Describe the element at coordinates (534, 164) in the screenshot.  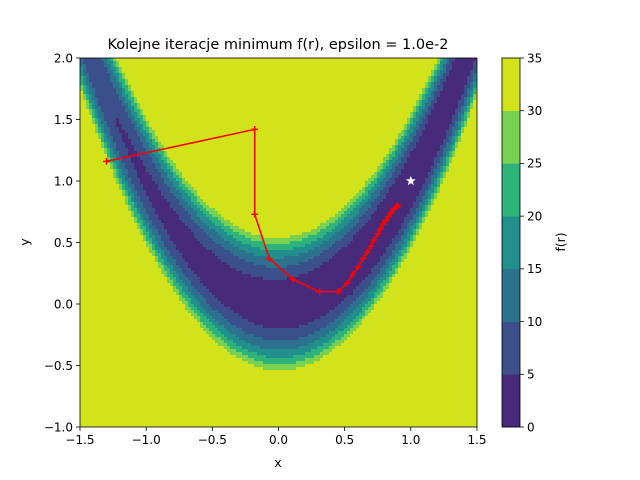
I see `colorbar-tick-label: 25` at that location.